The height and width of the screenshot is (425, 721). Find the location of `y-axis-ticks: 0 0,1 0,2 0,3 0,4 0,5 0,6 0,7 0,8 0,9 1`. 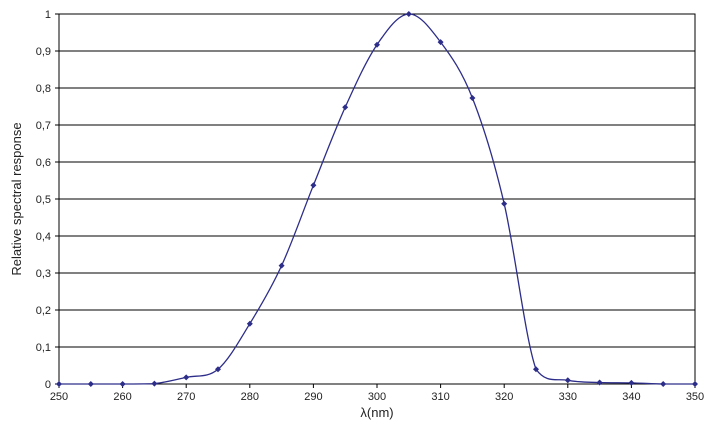

y-axis-ticks: 0 0,1 0,2 0,3 0,4 0,5 0,6 0,7 0,8 0,9 1 is located at coordinates (47, 200).